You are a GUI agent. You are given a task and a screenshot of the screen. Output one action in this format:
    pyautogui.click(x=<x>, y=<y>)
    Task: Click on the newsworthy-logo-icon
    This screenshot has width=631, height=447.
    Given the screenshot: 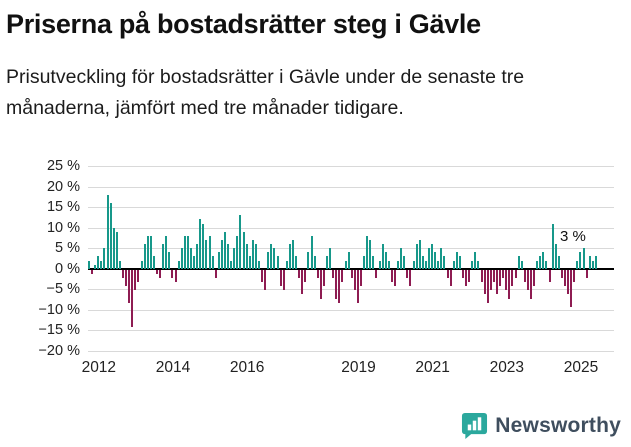 What is the action you would take?
    pyautogui.click(x=474, y=425)
    